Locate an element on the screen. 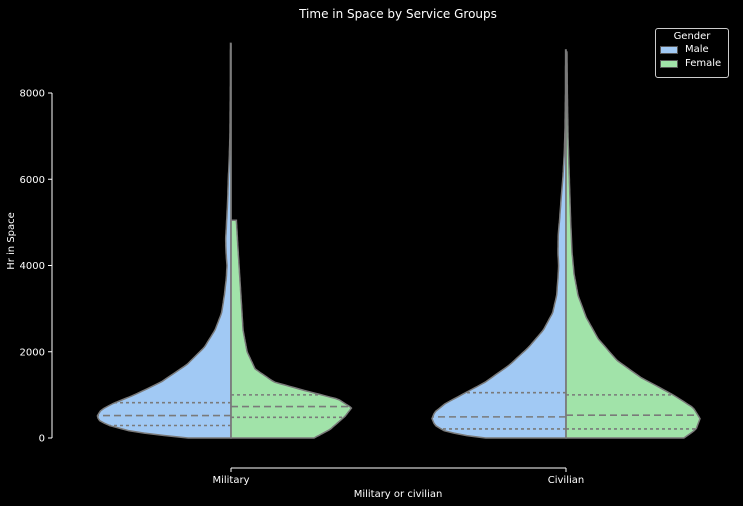 The height and width of the screenshot is (506, 743). y-tick-label: 2000 is located at coordinates (32, 352).